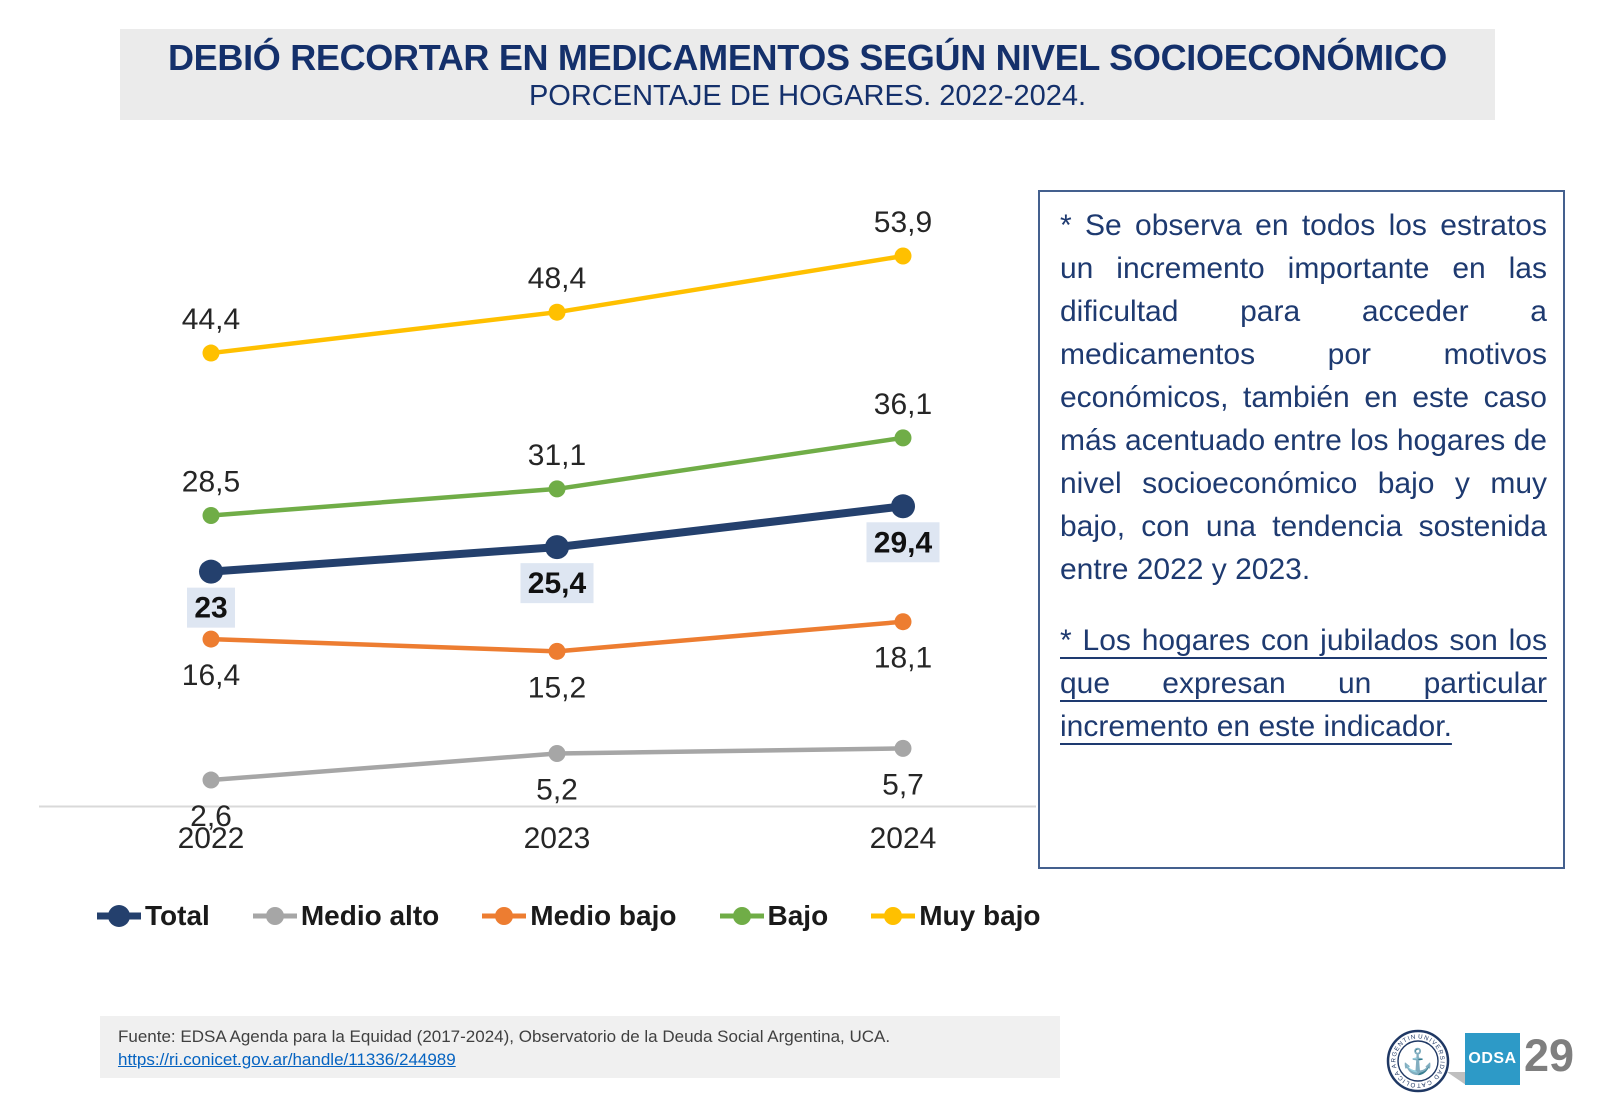  What do you see at coordinates (557, 489) in the screenshot?
I see `data-point-bajo-2023` at bounding box center [557, 489].